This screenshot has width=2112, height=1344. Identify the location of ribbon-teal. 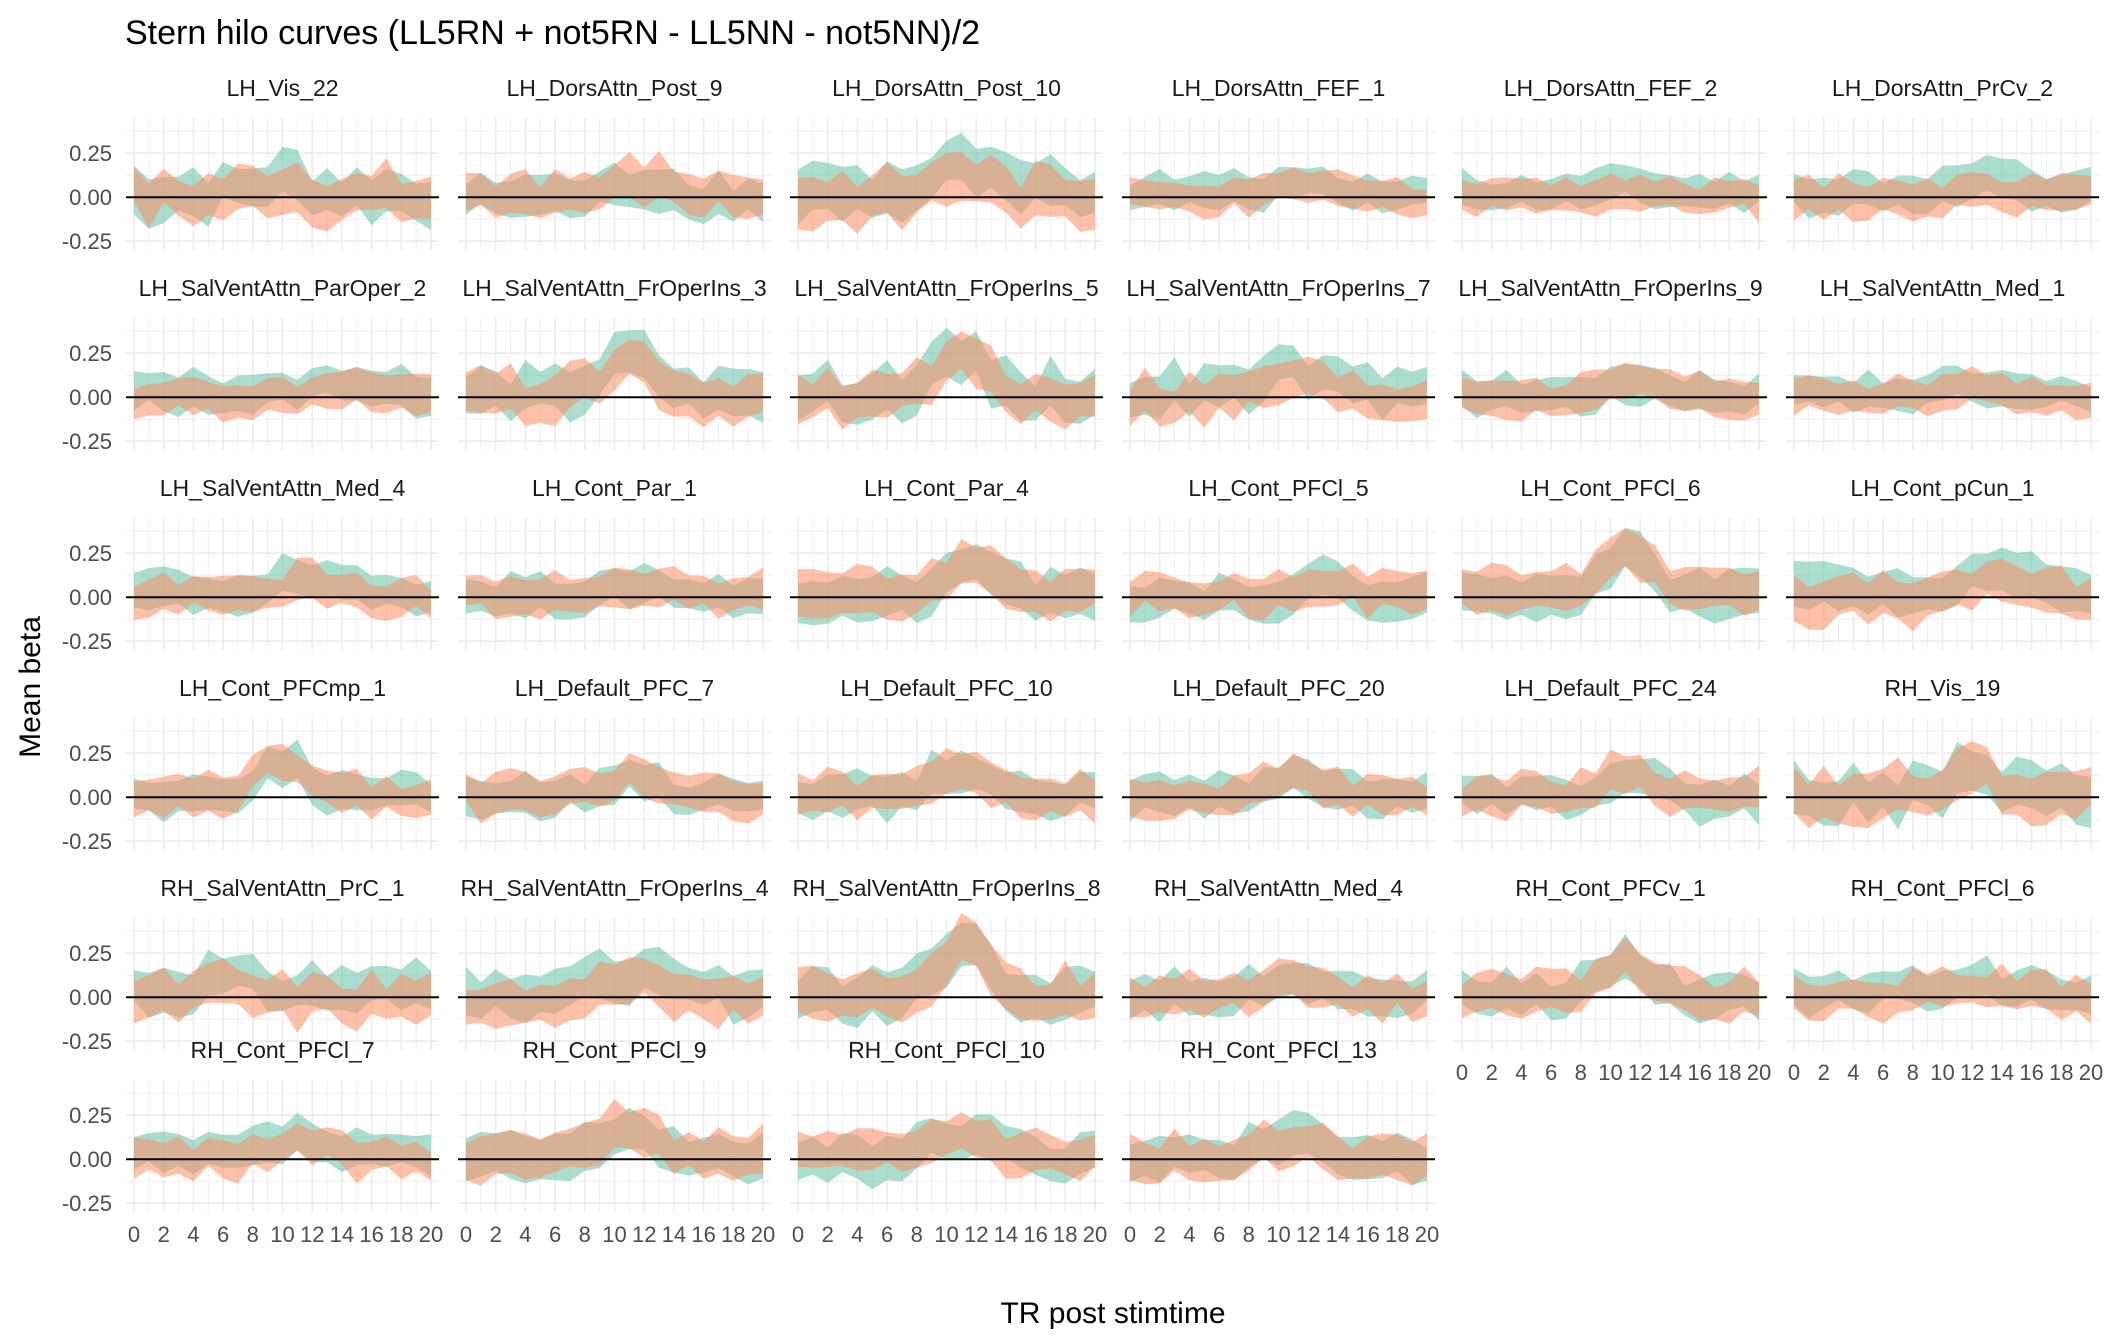
(1610, 792).